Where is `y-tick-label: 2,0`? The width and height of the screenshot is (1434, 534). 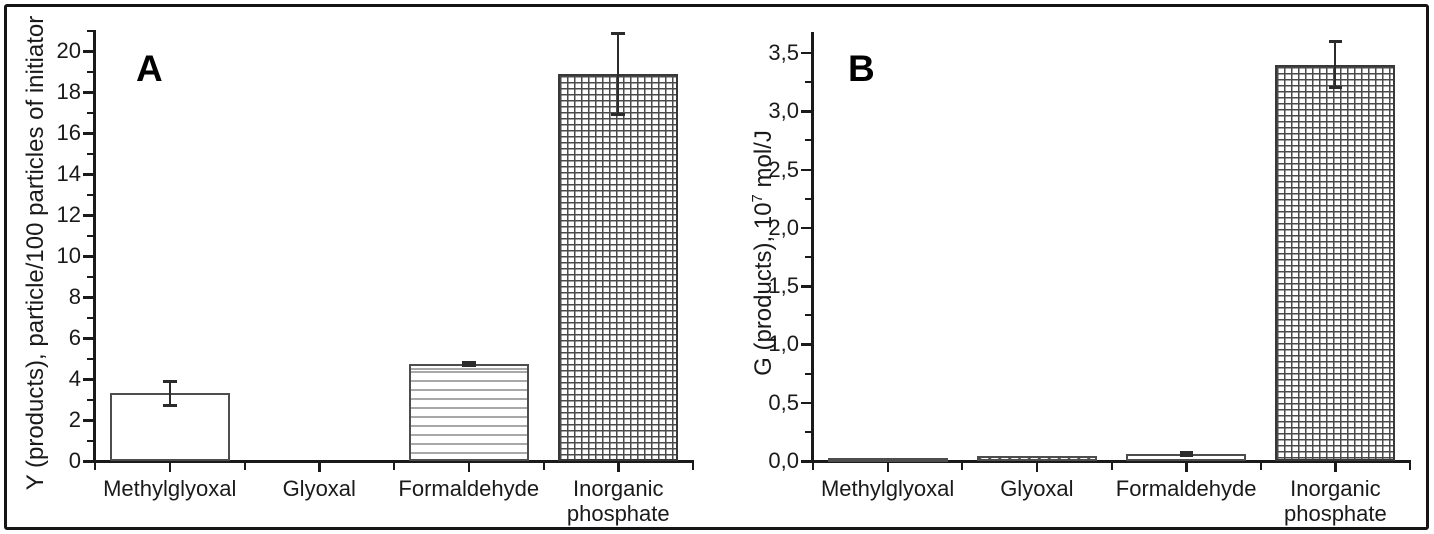
y-tick-label: 2,0 is located at coordinates (783, 227).